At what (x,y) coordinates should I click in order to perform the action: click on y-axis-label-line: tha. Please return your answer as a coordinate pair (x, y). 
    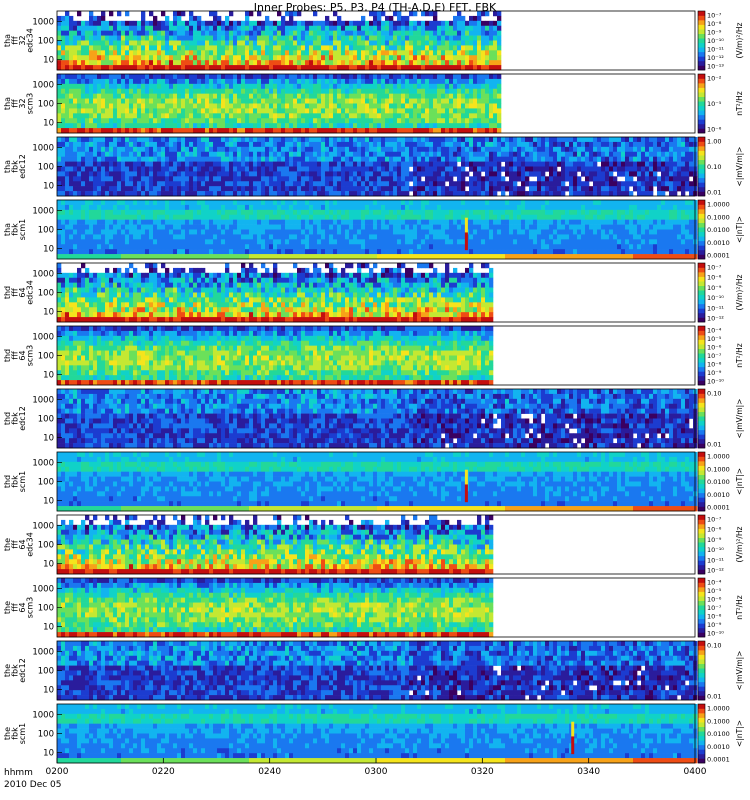
    Looking at the image, I should click on (7, 40).